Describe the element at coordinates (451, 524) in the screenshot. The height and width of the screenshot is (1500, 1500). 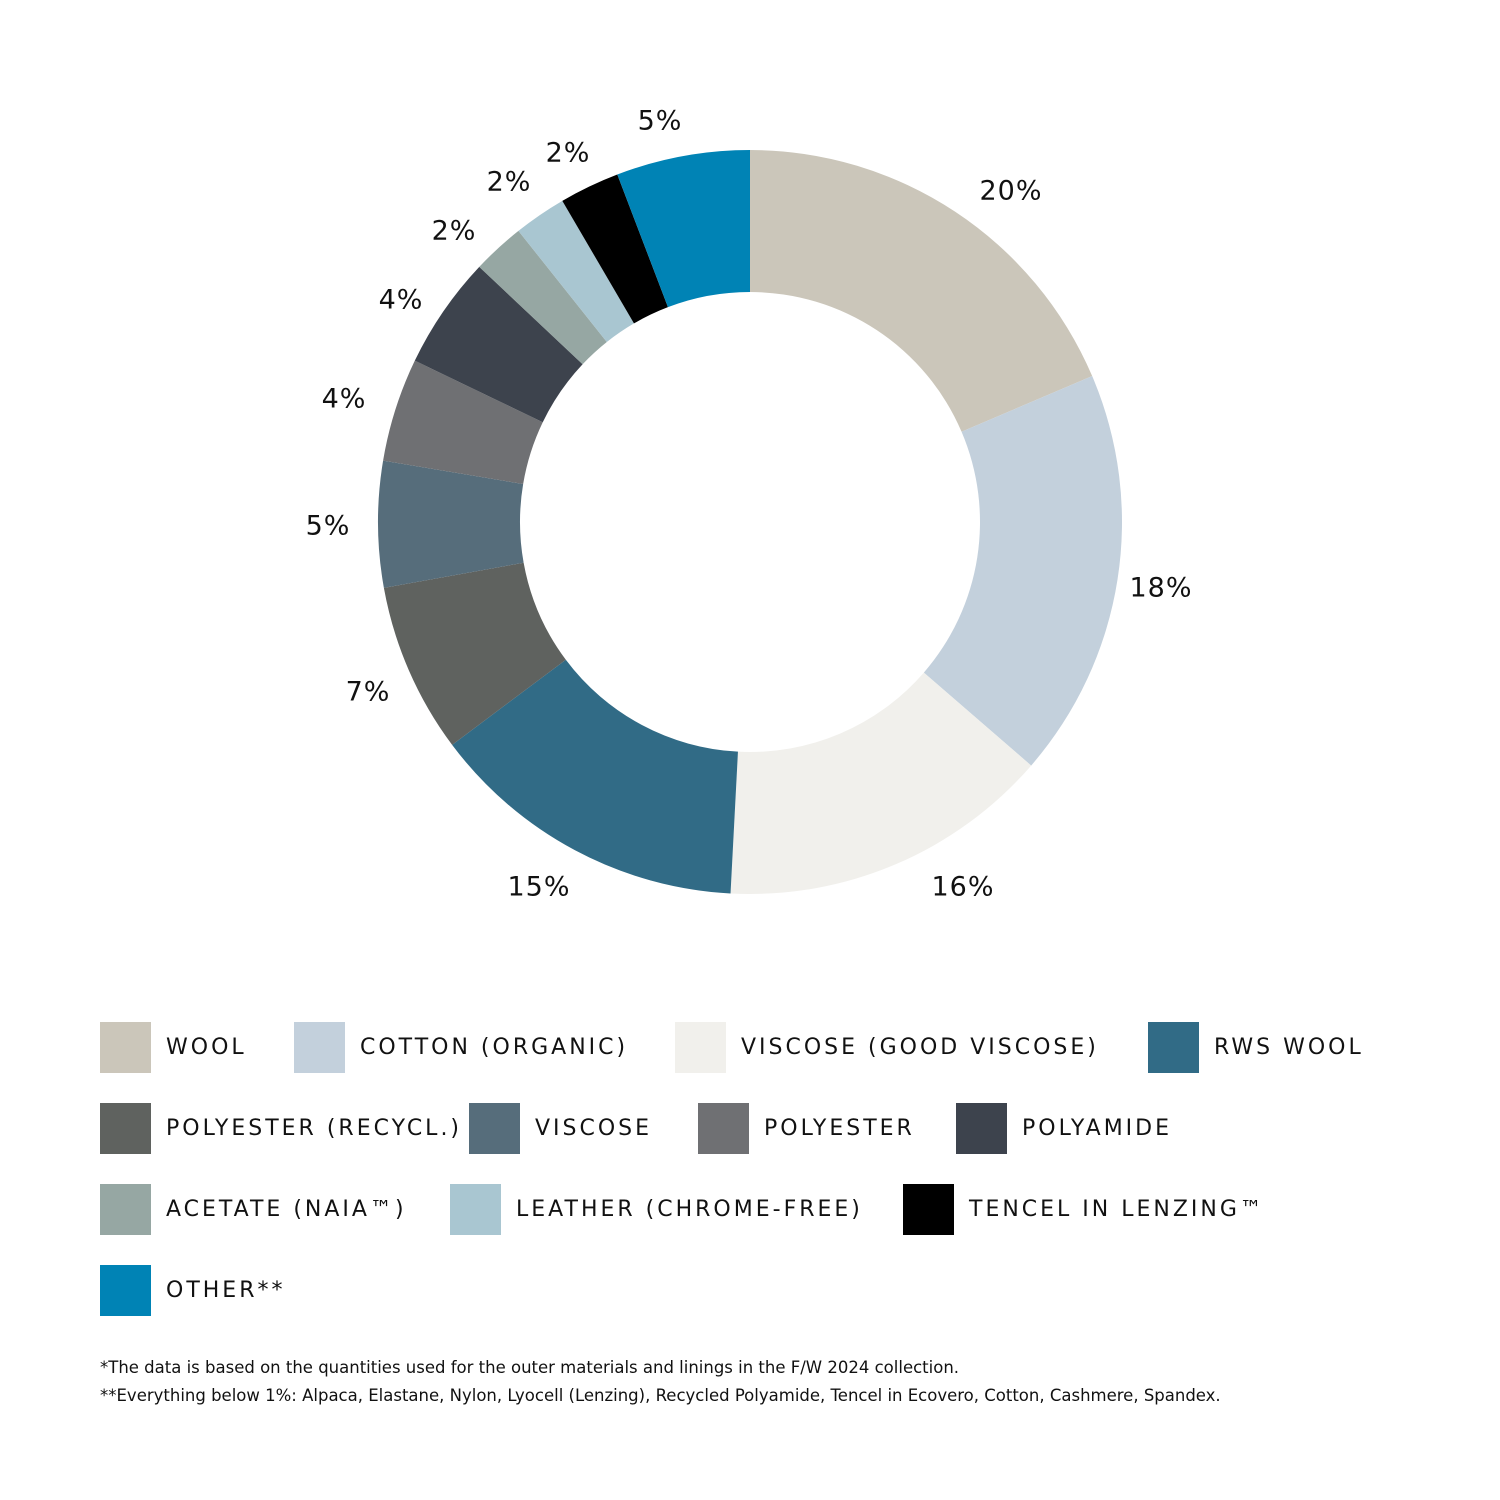
I see `donut-segment-viscose` at that location.